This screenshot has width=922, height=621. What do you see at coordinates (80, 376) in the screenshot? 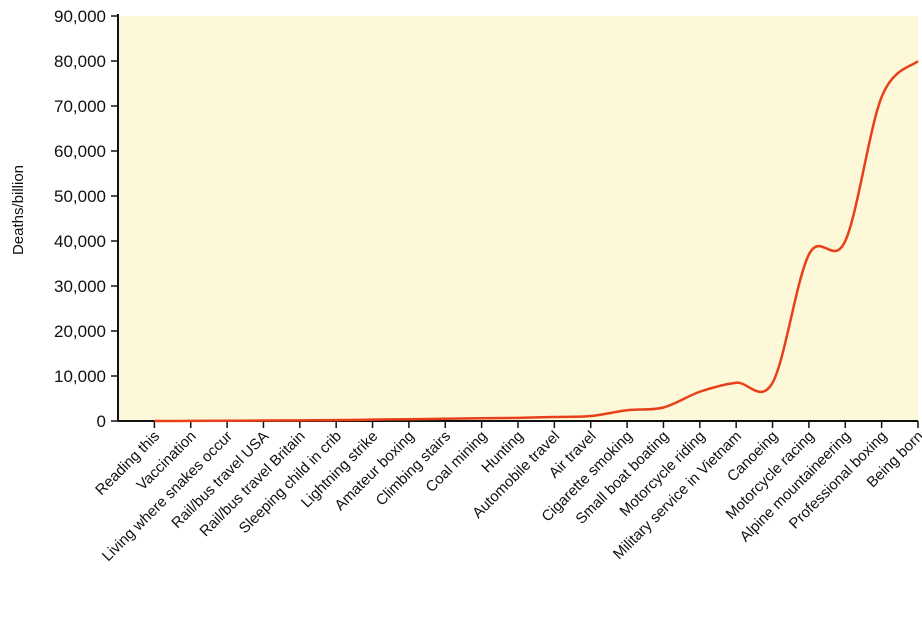
I see `y-tick-label: 10,000` at bounding box center [80, 376].